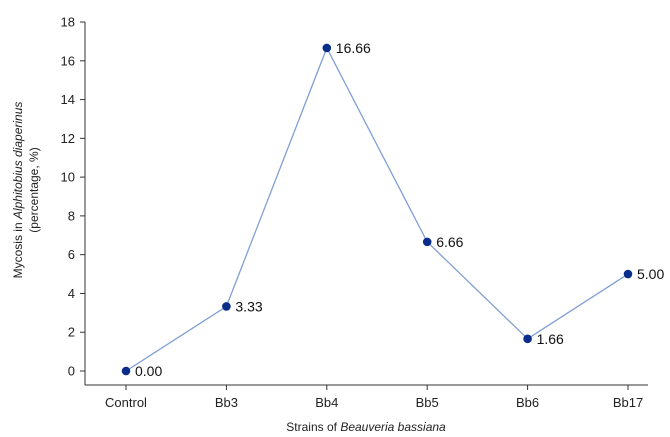  I want to click on y-tick-label: 10, so click(68, 177).